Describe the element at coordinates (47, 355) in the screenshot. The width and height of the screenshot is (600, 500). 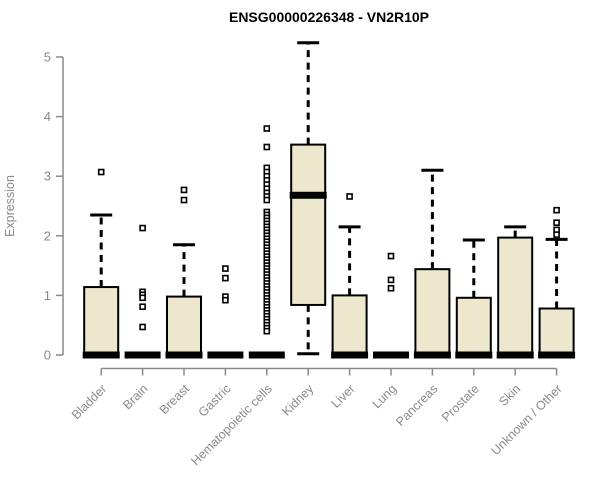
I see `y-tick-label: 0` at that location.